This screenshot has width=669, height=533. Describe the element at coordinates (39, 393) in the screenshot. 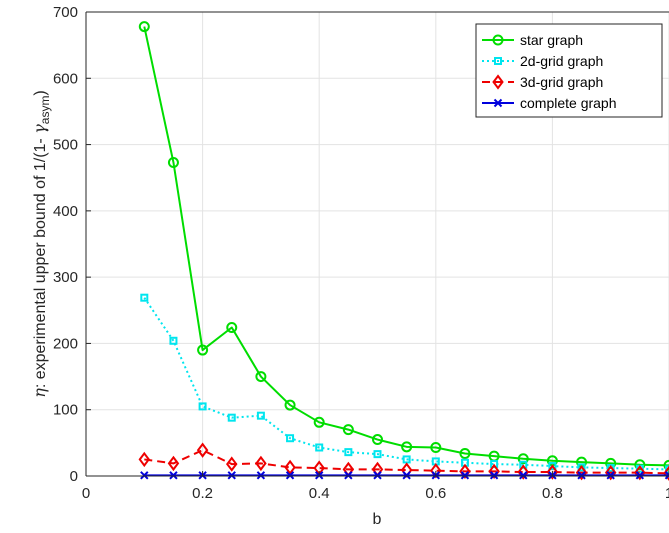

I see `y-axis-label-eta: η` at that location.